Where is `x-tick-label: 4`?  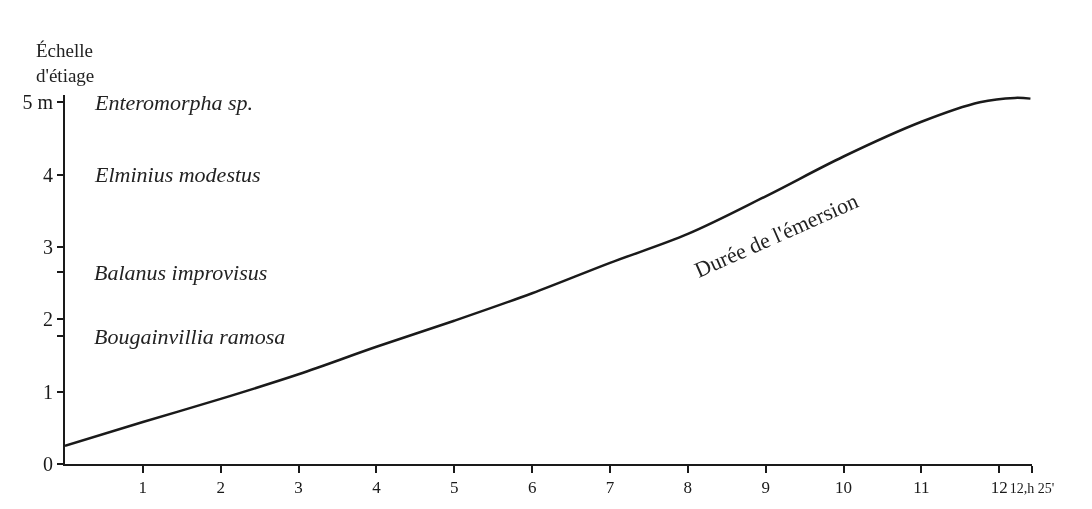
x-tick-label: 4 is located at coordinates (377, 488).